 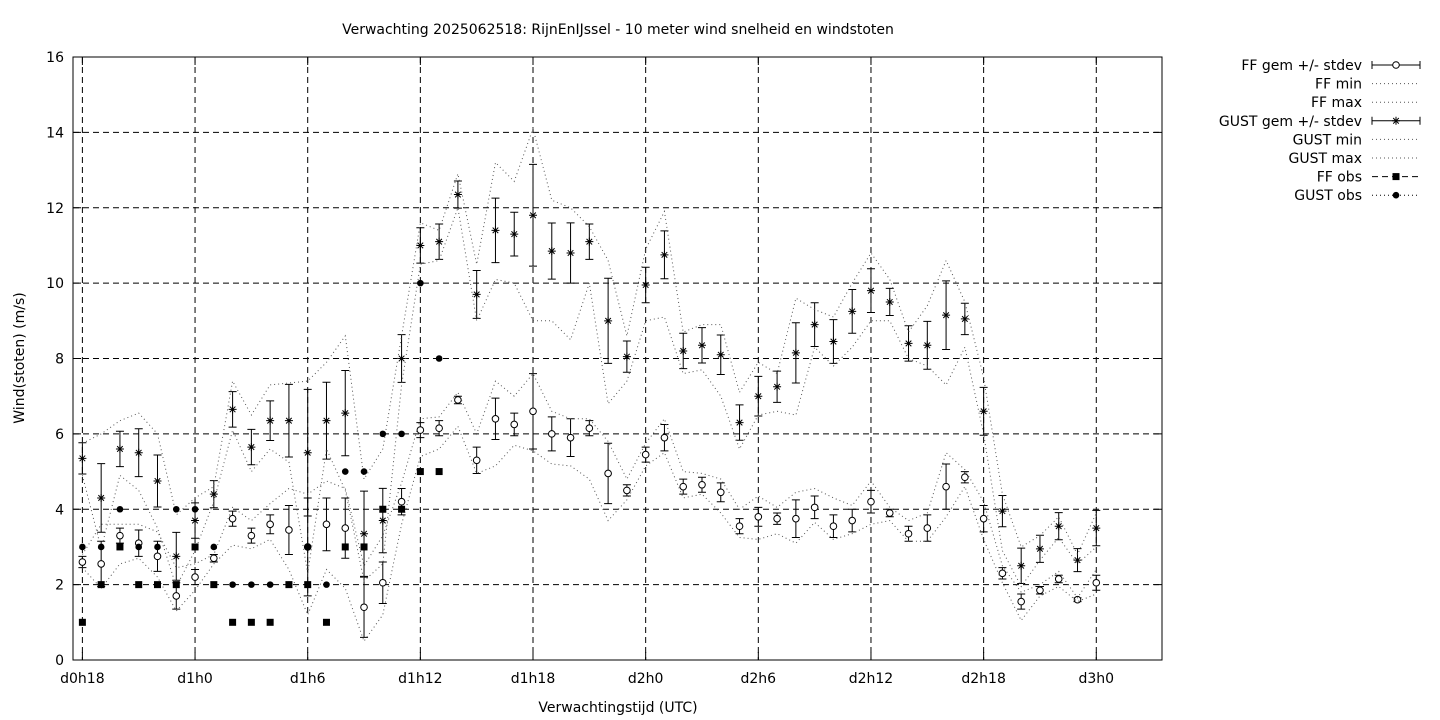 I want to click on x-axis-label: Verwachtingstijd (UTC), so click(x=617, y=708).